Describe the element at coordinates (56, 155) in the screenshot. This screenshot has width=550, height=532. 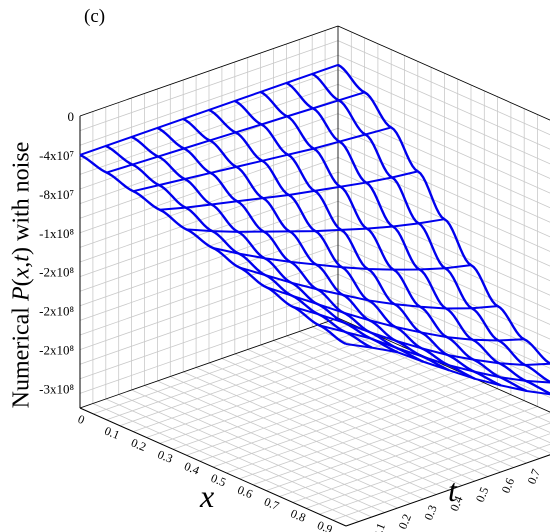
I see `z-tick-label: -4x10⁷` at that location.